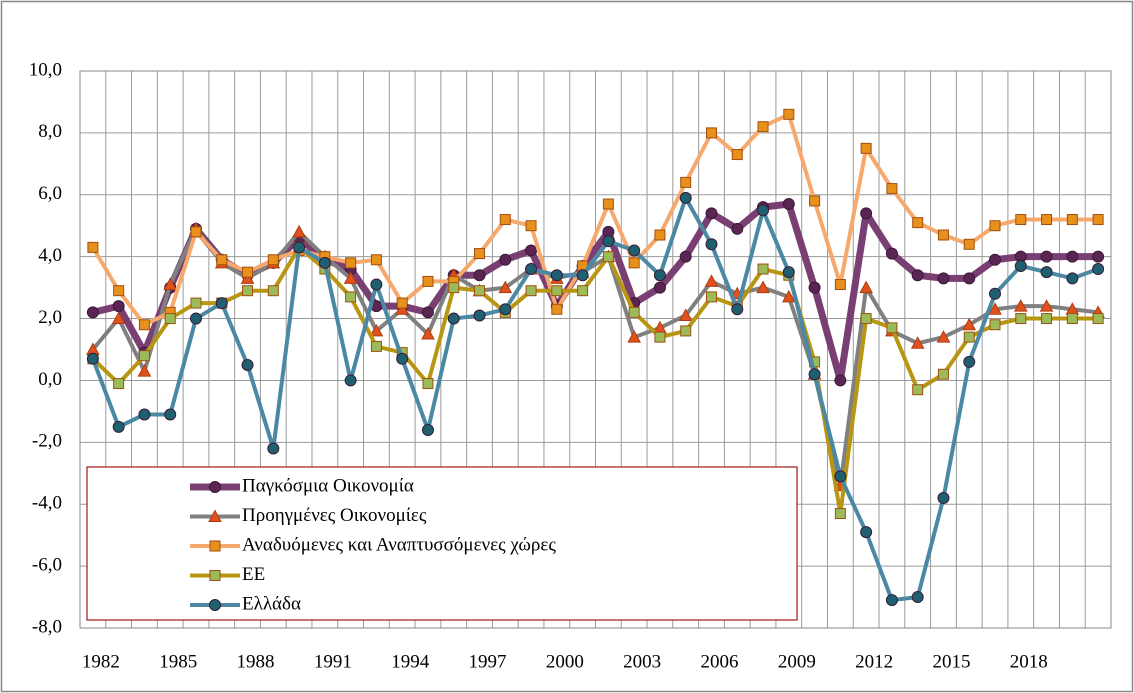 This screenshot has height=693, width=1134. I want to click on legend-box, so click(442, 543).